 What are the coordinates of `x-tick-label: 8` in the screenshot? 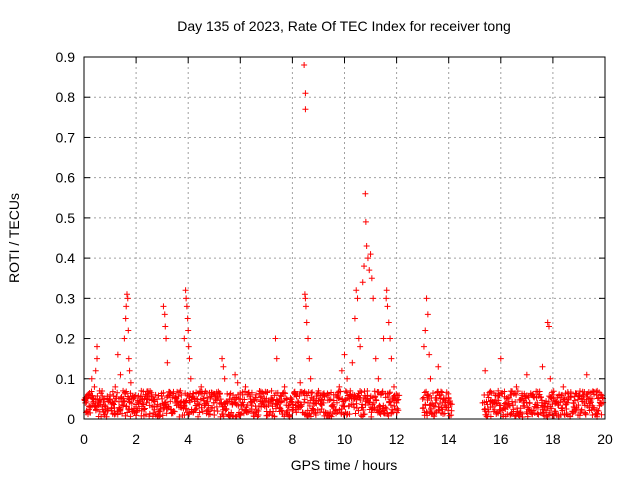 It's located at (293, 439).